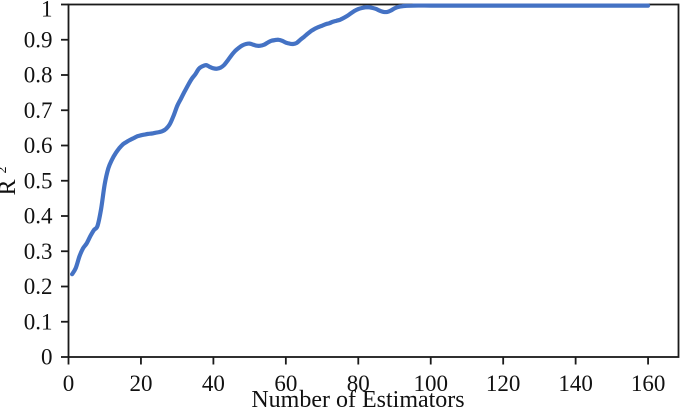 The image size is (685, 411). What do you see at coordinates (38, 216) in the screenshot?
I see `y-tick-label: 0.4` at bounding box center [38, 216].